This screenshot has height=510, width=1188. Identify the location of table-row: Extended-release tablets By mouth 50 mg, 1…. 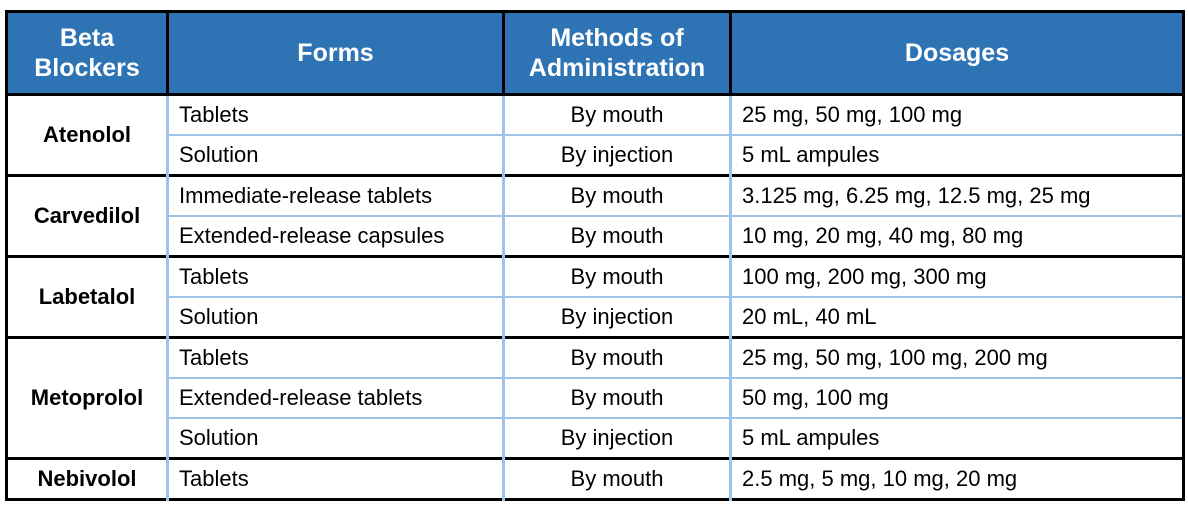
(595, 397).